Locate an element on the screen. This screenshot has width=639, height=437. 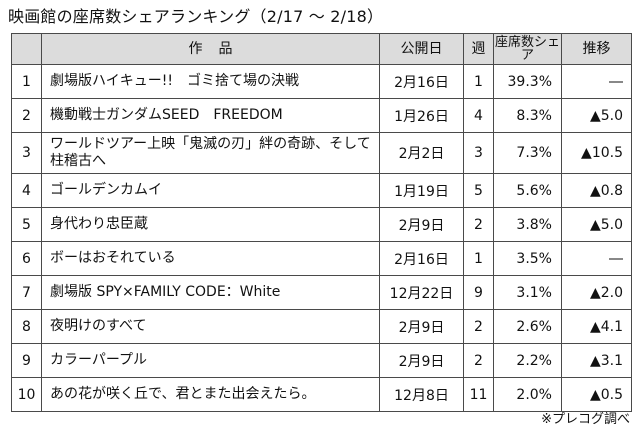
release-cell: 12月22日 is located at coordinates (421, 292).